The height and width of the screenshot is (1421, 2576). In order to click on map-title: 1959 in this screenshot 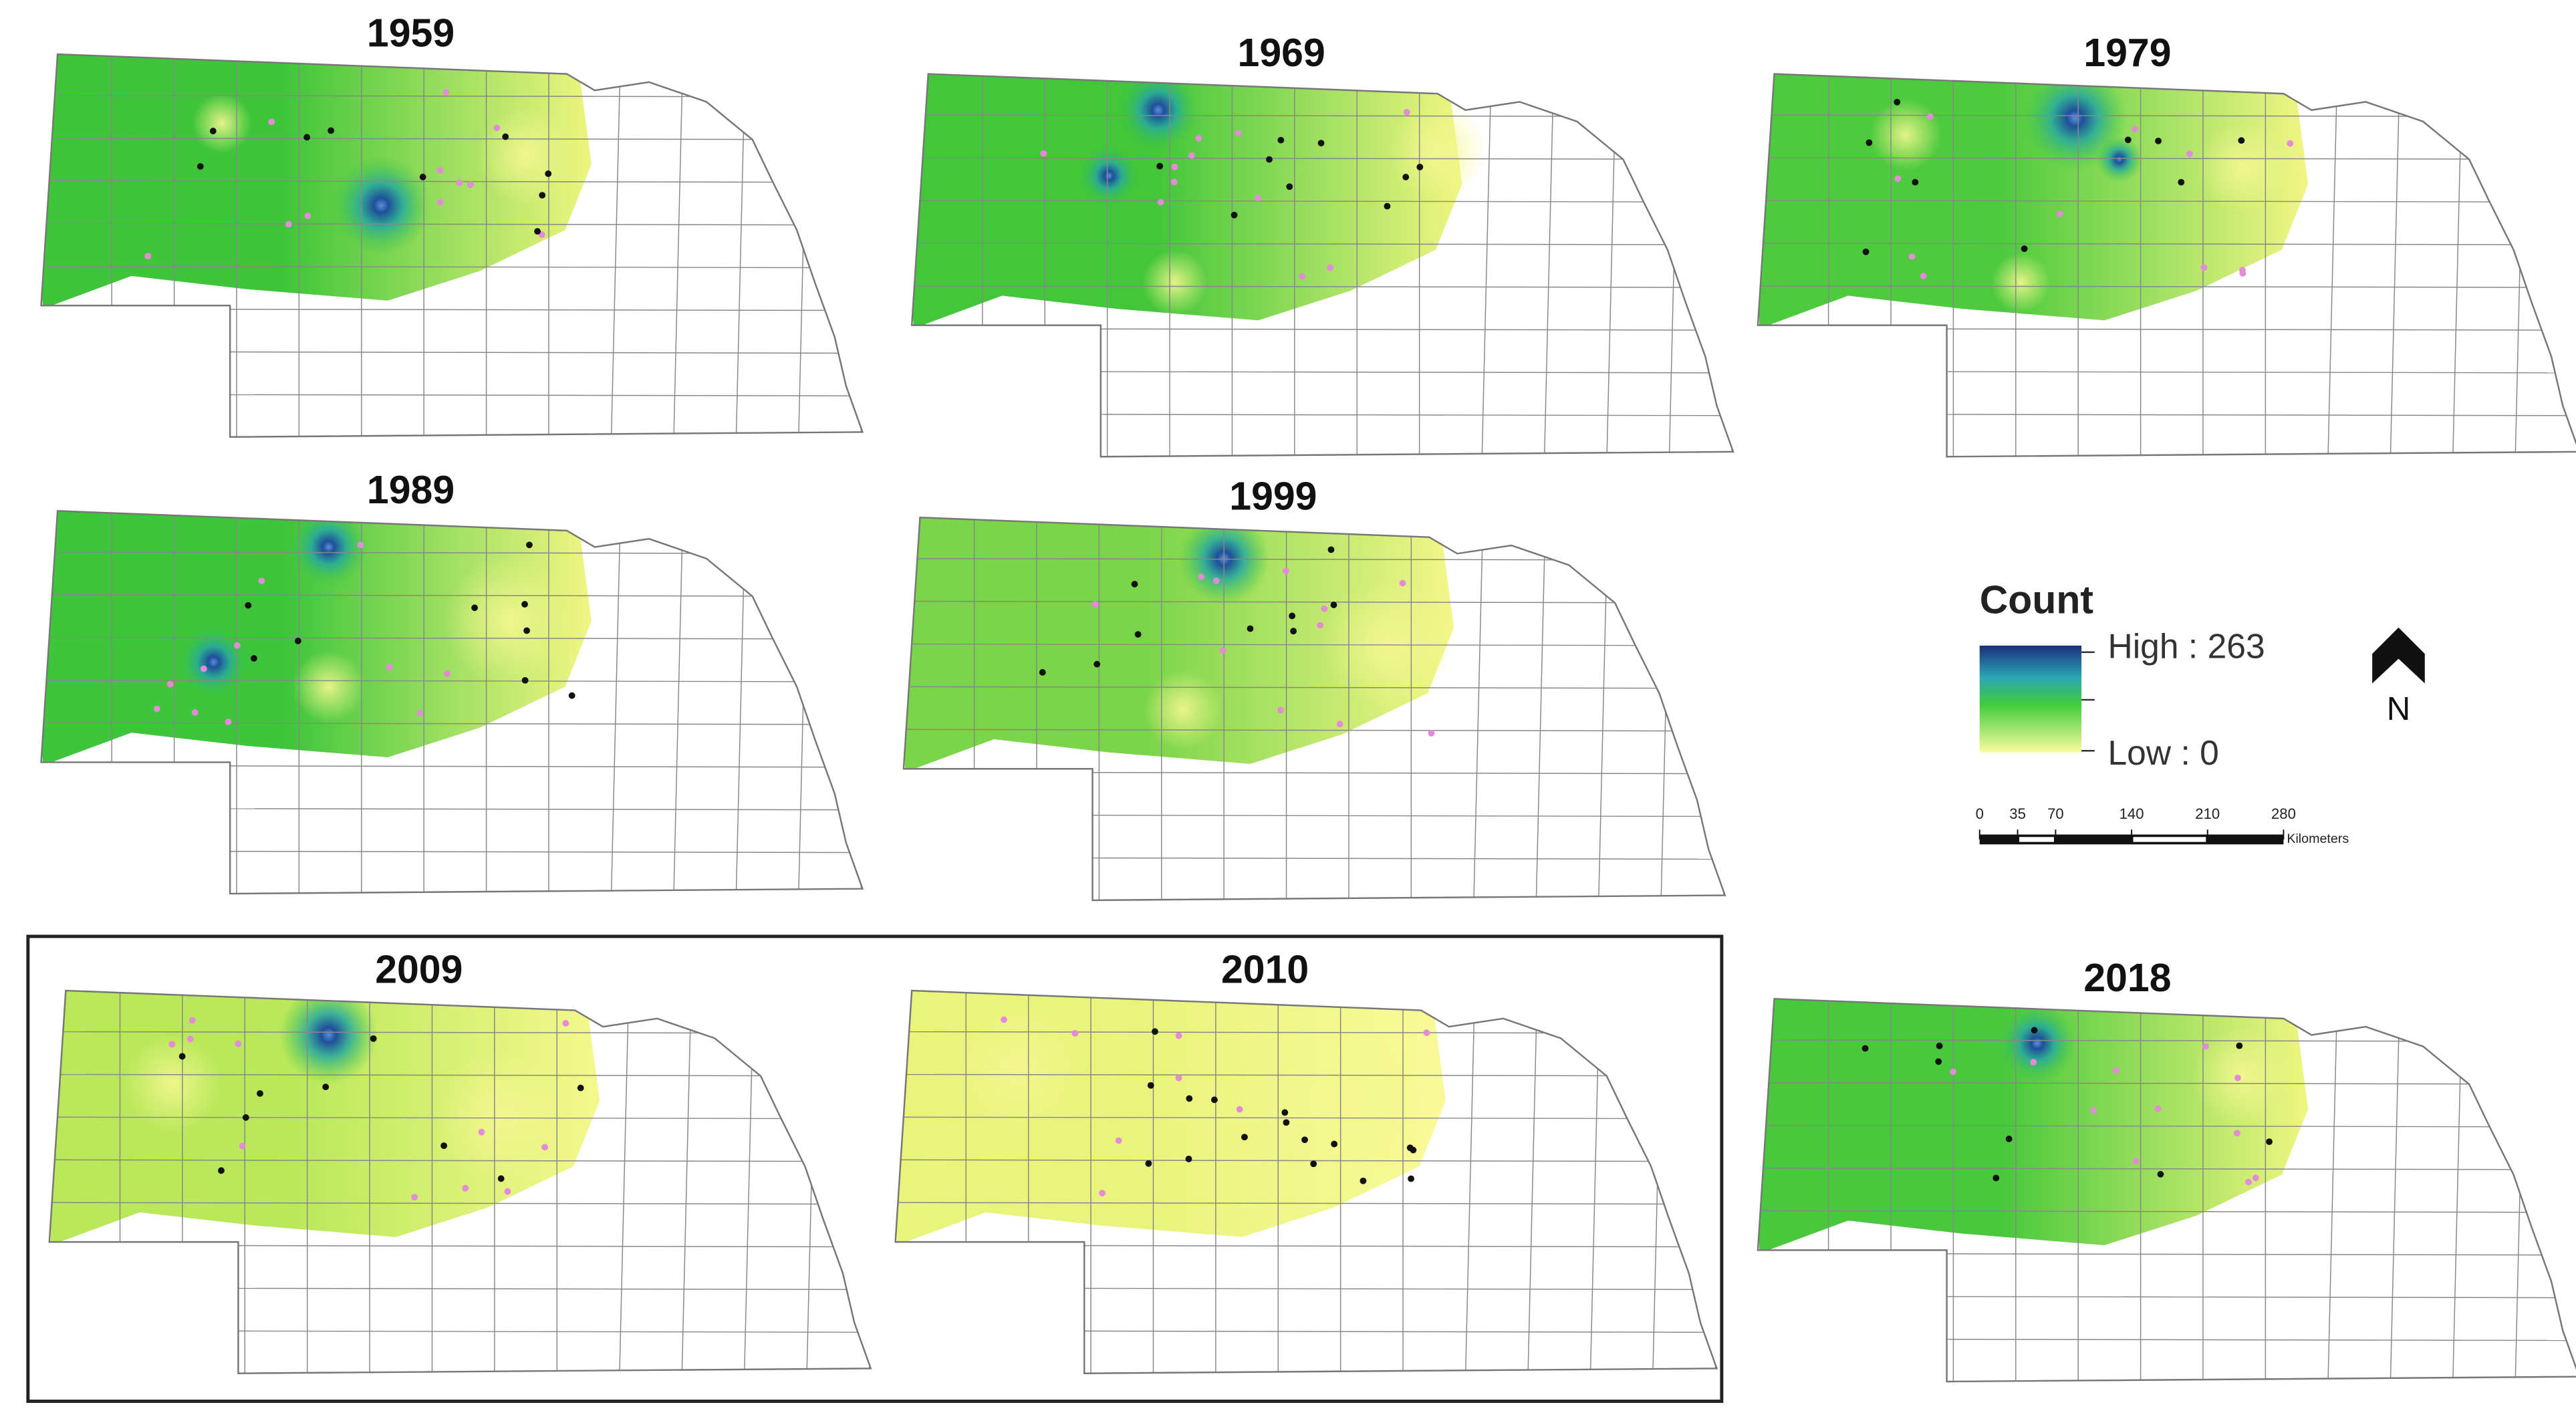, I will do `click(411, 33)`.